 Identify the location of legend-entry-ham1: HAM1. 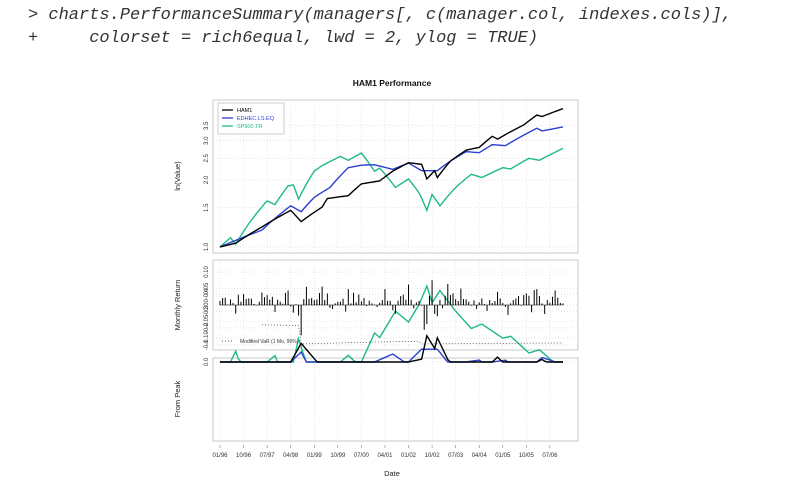
(244, 111).